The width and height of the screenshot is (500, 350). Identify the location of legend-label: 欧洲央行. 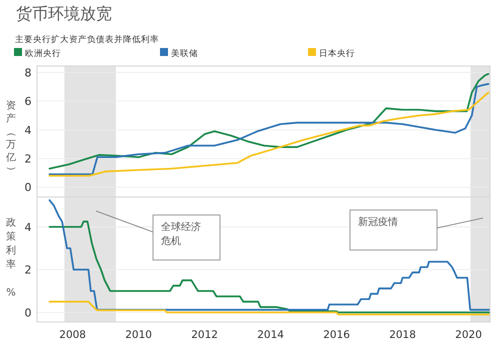
(43, 53).